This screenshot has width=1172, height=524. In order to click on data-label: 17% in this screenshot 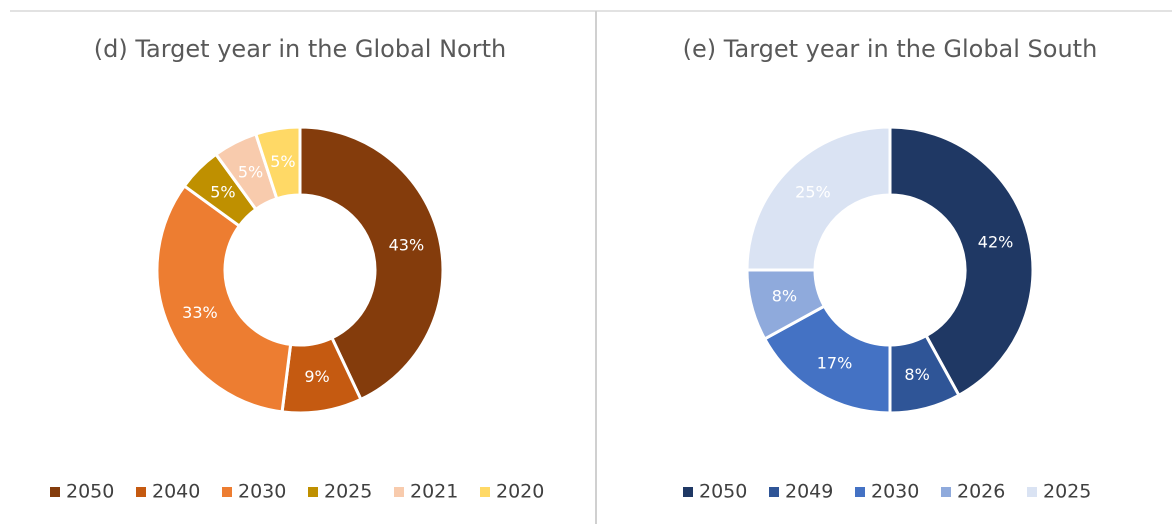, I will do `click(835, 362)`.